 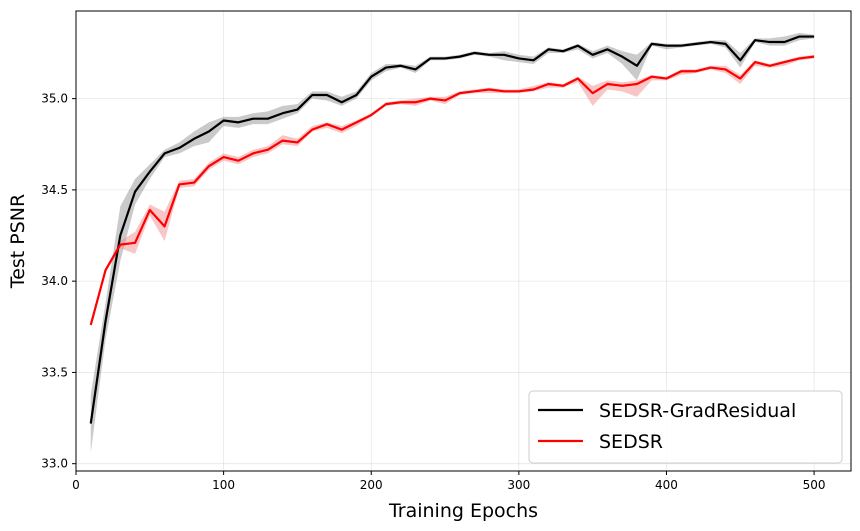 I want to click on x-tick-label: 100, so click(x=223, y=485).